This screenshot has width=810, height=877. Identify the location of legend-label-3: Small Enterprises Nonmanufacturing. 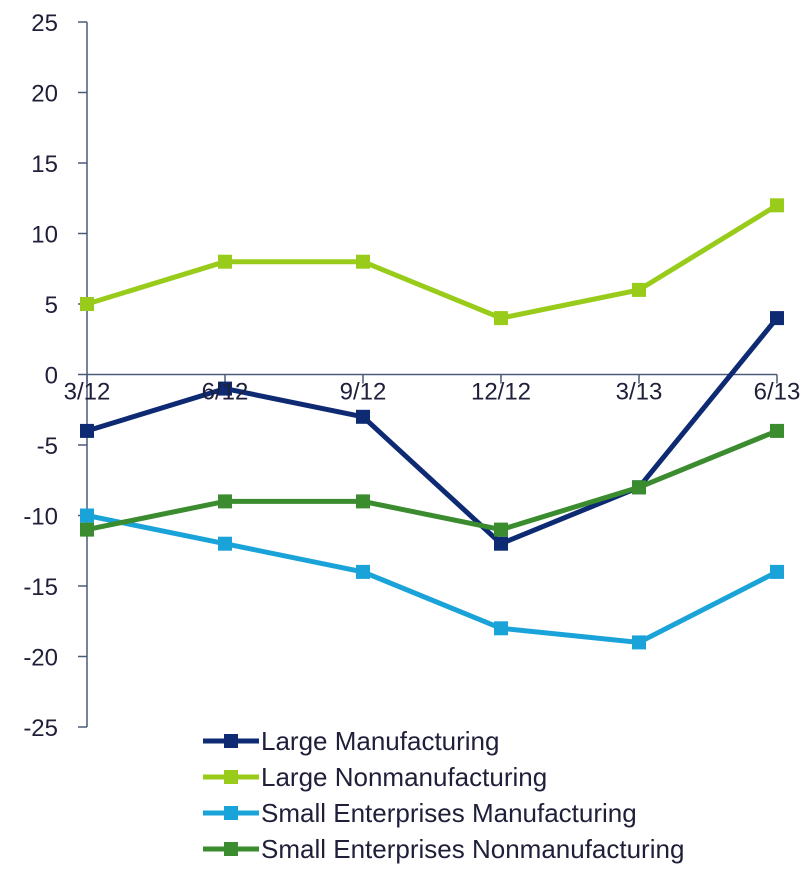
(472, 849).